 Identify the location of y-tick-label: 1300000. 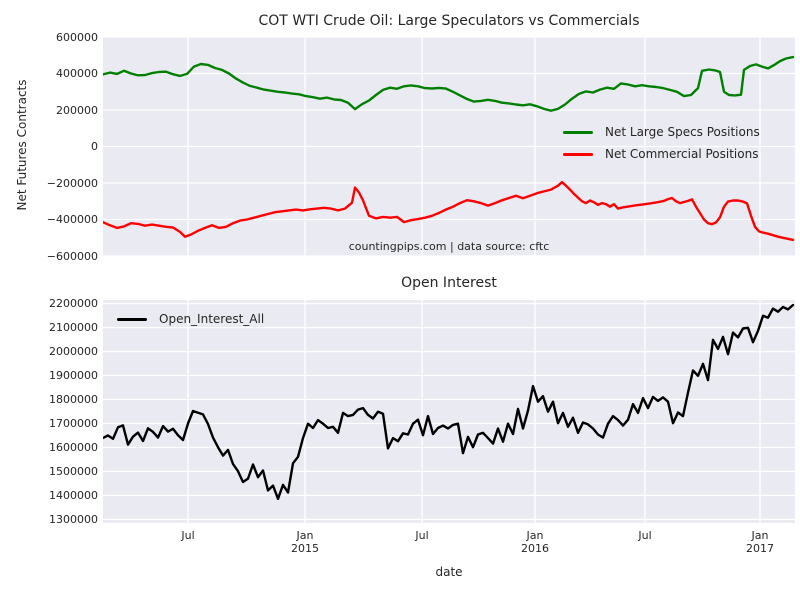
(73, 519).